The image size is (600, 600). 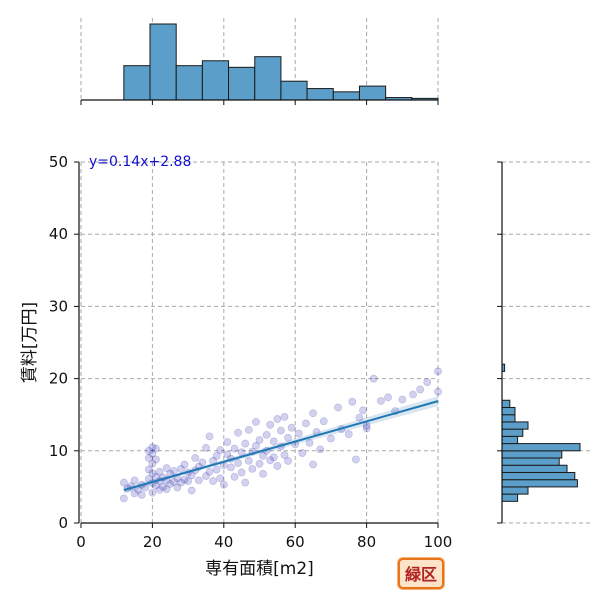 What do you see at coordinates (295, 542) in the screenshot?
I see `x-tick-label: 60` at bounding box center [295, 542].